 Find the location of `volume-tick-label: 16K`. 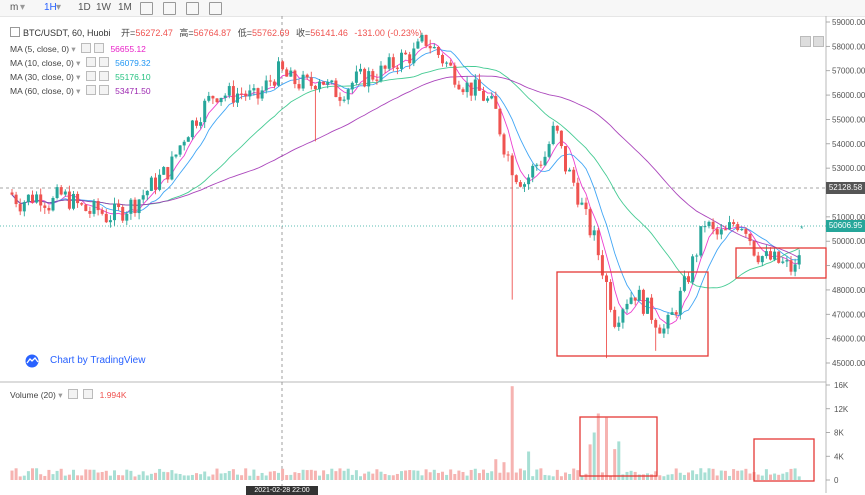

volume-tick-label: 16K is located at coordinates (841, 385).